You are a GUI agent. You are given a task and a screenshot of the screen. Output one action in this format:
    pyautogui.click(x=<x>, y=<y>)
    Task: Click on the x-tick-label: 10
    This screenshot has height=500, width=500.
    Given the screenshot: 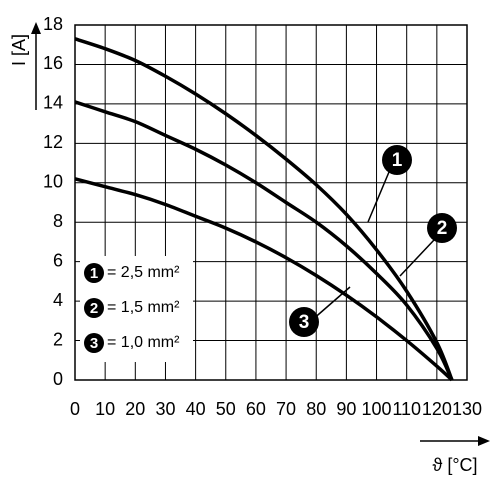 What is the action you would take?
    pyautogui.click(x=105, y=409)
    